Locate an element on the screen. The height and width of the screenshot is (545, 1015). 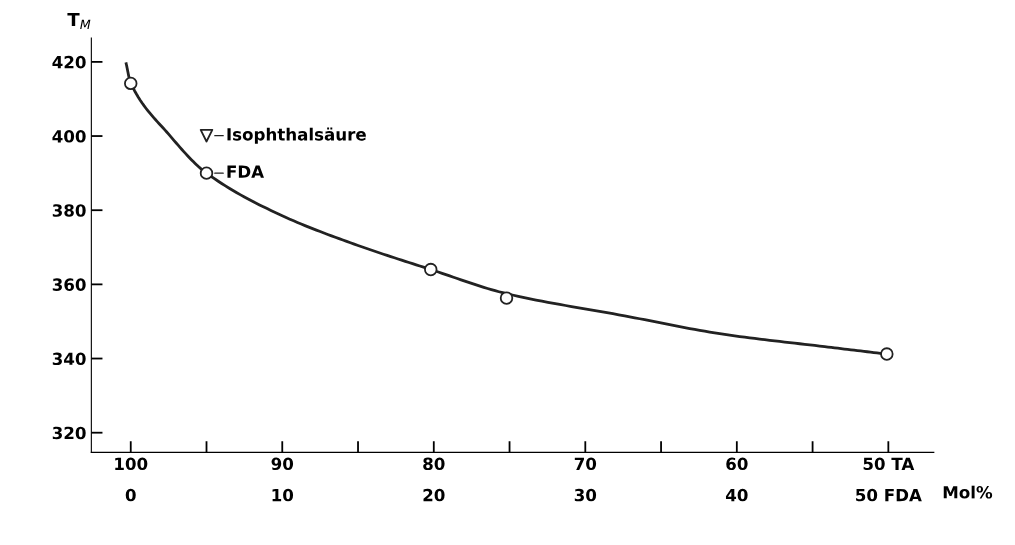
x-tick-label: 70 is located at coordinates (585, 464).